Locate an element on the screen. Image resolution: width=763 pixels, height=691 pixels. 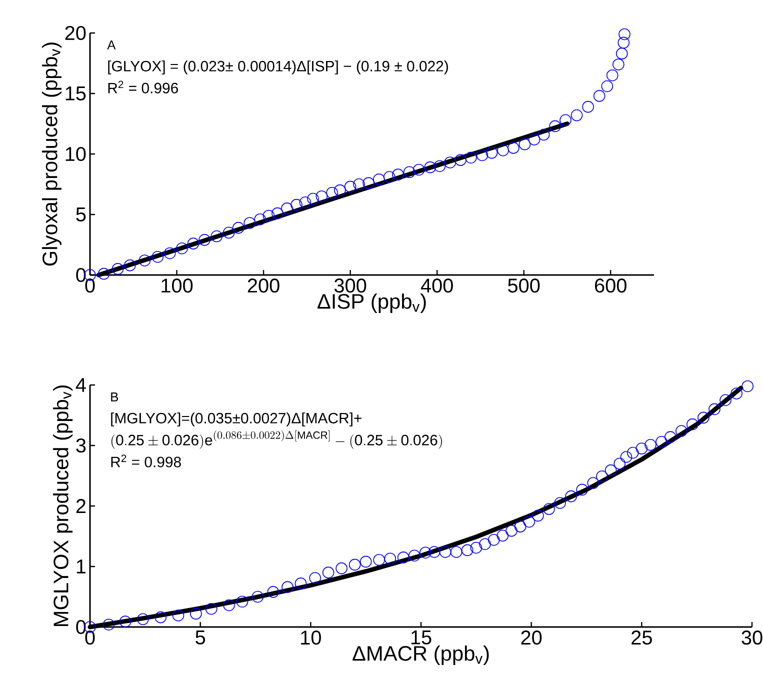
annotation: A is located at coordinates (111, 45).